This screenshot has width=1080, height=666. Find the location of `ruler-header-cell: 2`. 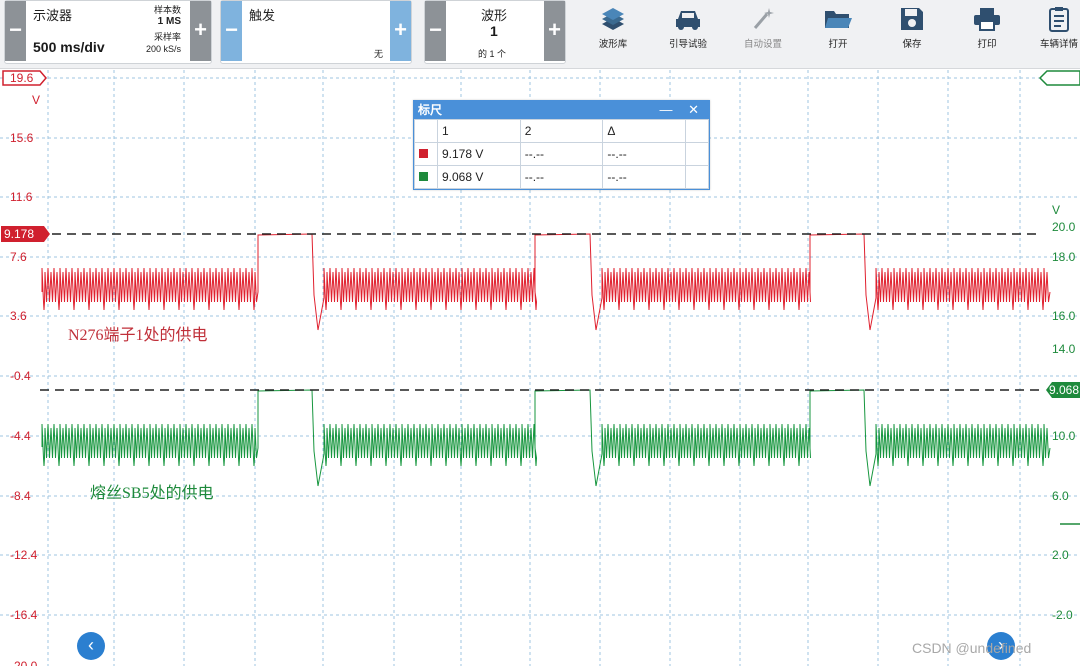

ruler-header-cell: 2 is located at coordinates (561, 131).